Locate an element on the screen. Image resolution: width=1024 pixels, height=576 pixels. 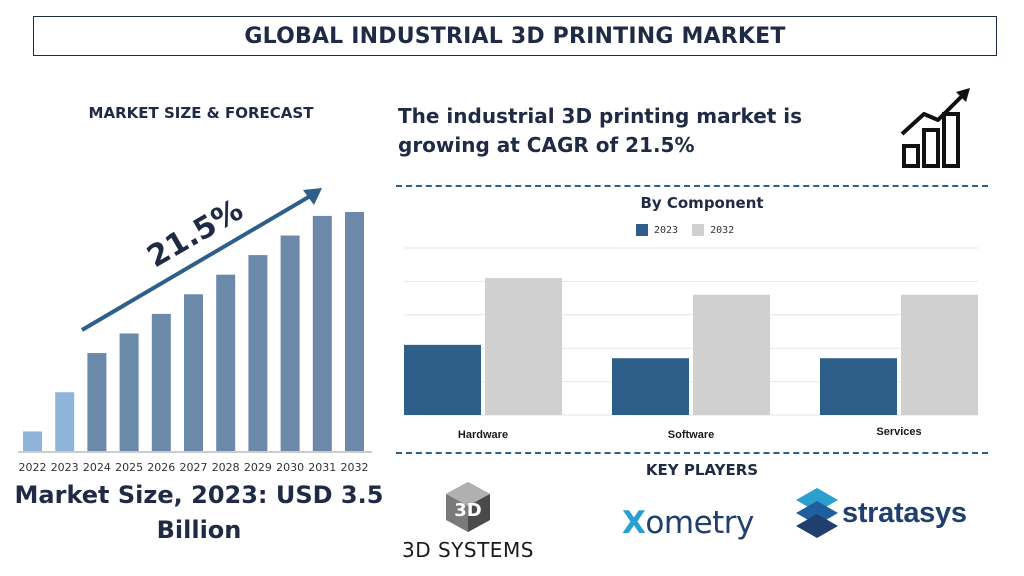
component-bar-services-2023 is located at coordinates (858, 386).